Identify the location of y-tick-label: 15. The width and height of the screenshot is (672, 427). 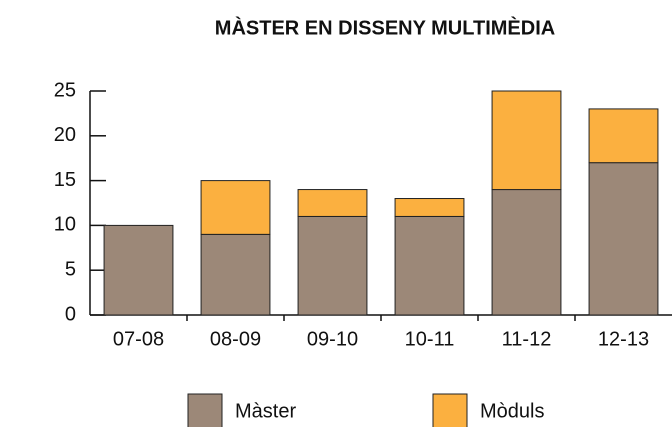
(65, 180).